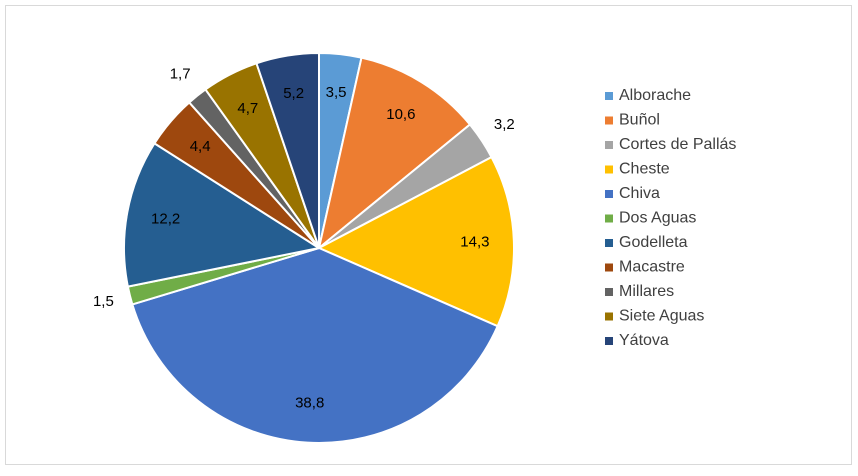 The height and width of the screenshot is (476, 858). I want to click on legend-label: Yátova, so click(644, 340).